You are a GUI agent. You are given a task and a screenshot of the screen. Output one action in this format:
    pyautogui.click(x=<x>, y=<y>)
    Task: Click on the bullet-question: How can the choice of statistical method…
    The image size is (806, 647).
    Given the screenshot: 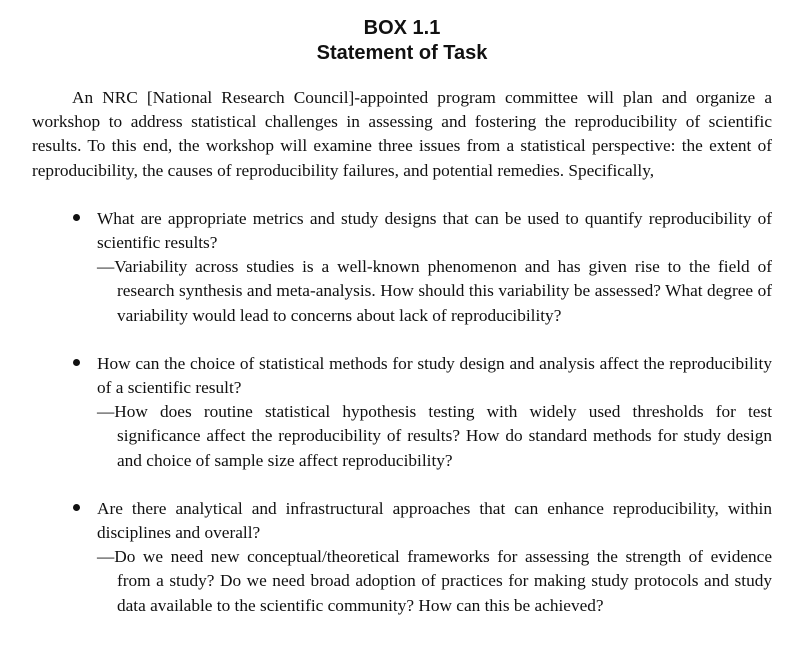 What is the action you would take?
    pyautogui.click(x=434, y=375)
    